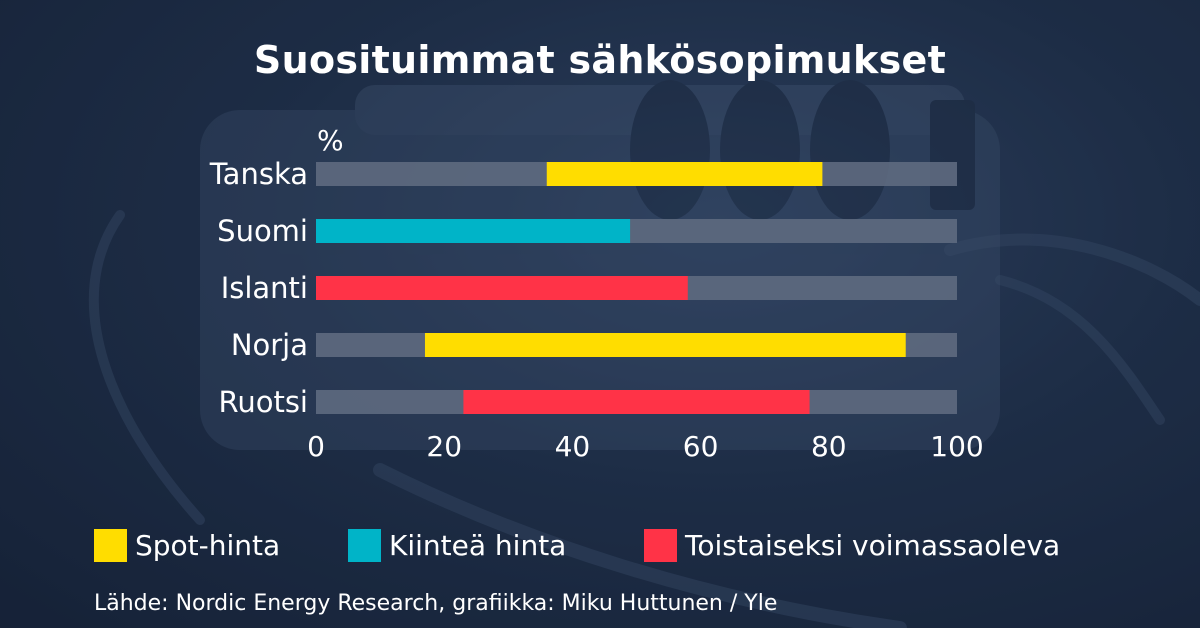 This screenshot has height=628, width=1200. I want to click on x-tick-20: 20, so click(444, 446).